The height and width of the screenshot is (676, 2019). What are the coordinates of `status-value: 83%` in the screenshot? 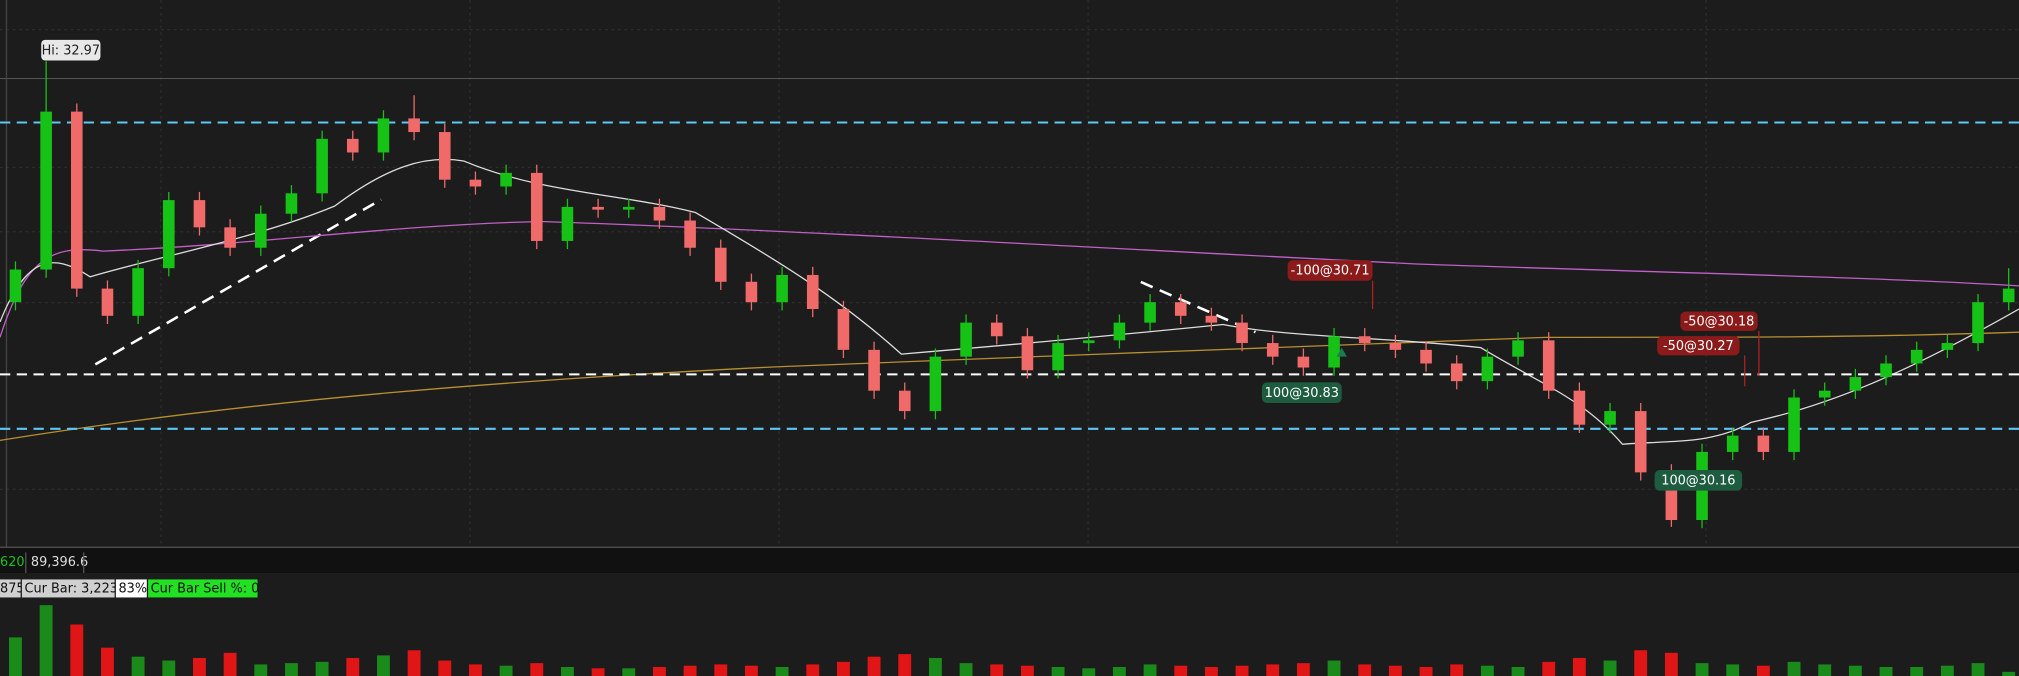 It's located at (132, 589).